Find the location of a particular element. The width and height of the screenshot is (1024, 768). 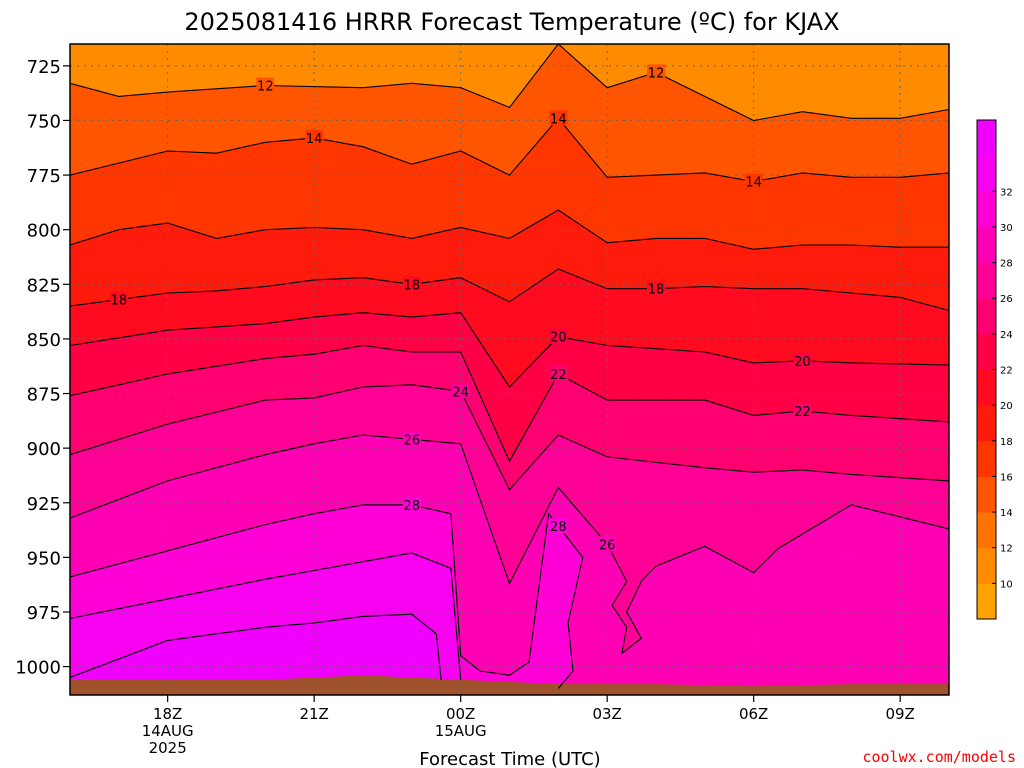

y-tick-label-725: 725 is located at coordinates (44, 67).